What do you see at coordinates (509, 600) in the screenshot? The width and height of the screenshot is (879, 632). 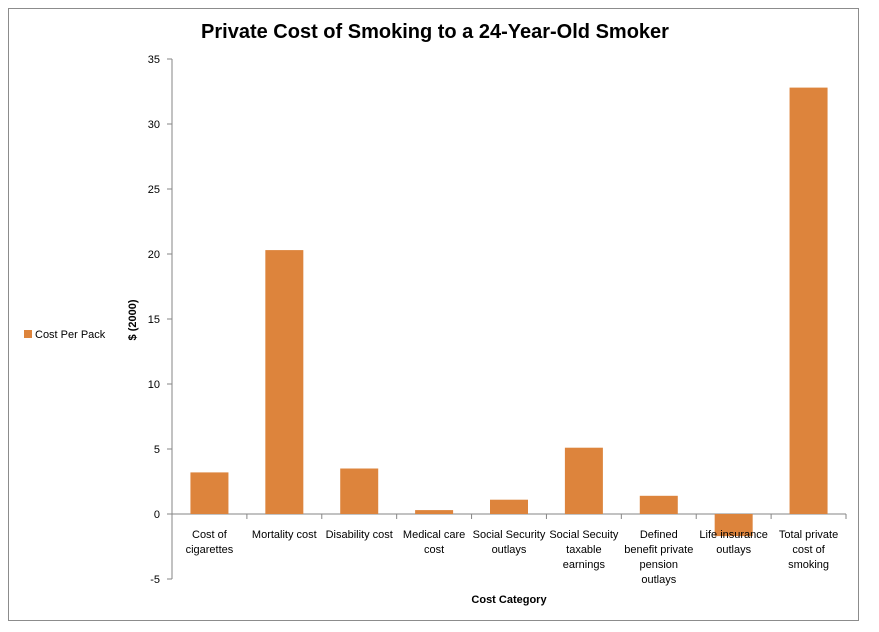 I see `x-axis-title: Cost Category` at bounding box center [509, 600].